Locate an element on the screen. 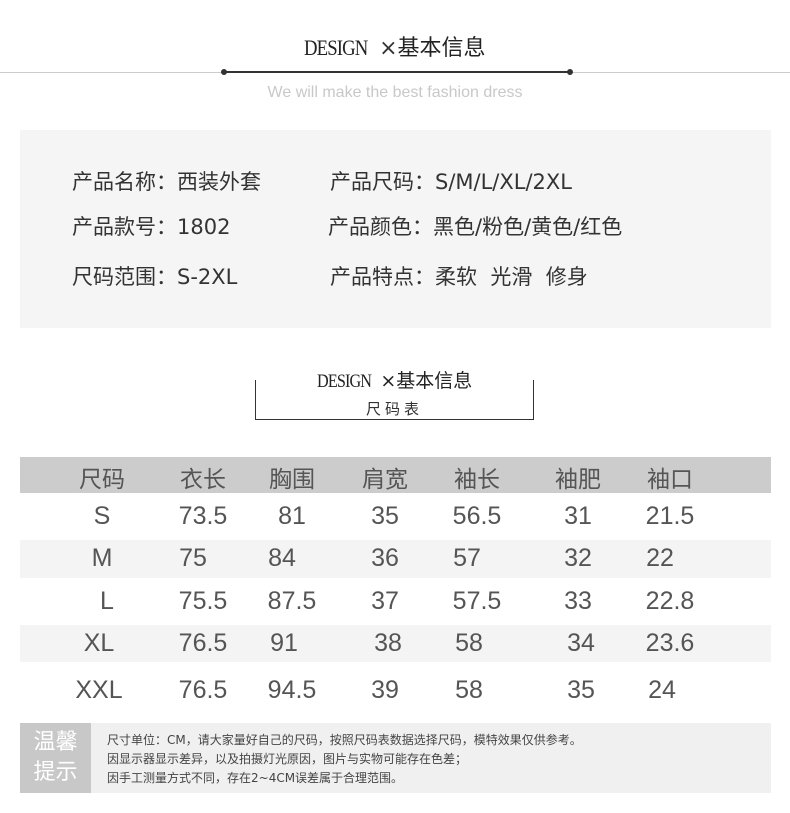  table-cell: 22.8 is located at coordinates (670, 600).